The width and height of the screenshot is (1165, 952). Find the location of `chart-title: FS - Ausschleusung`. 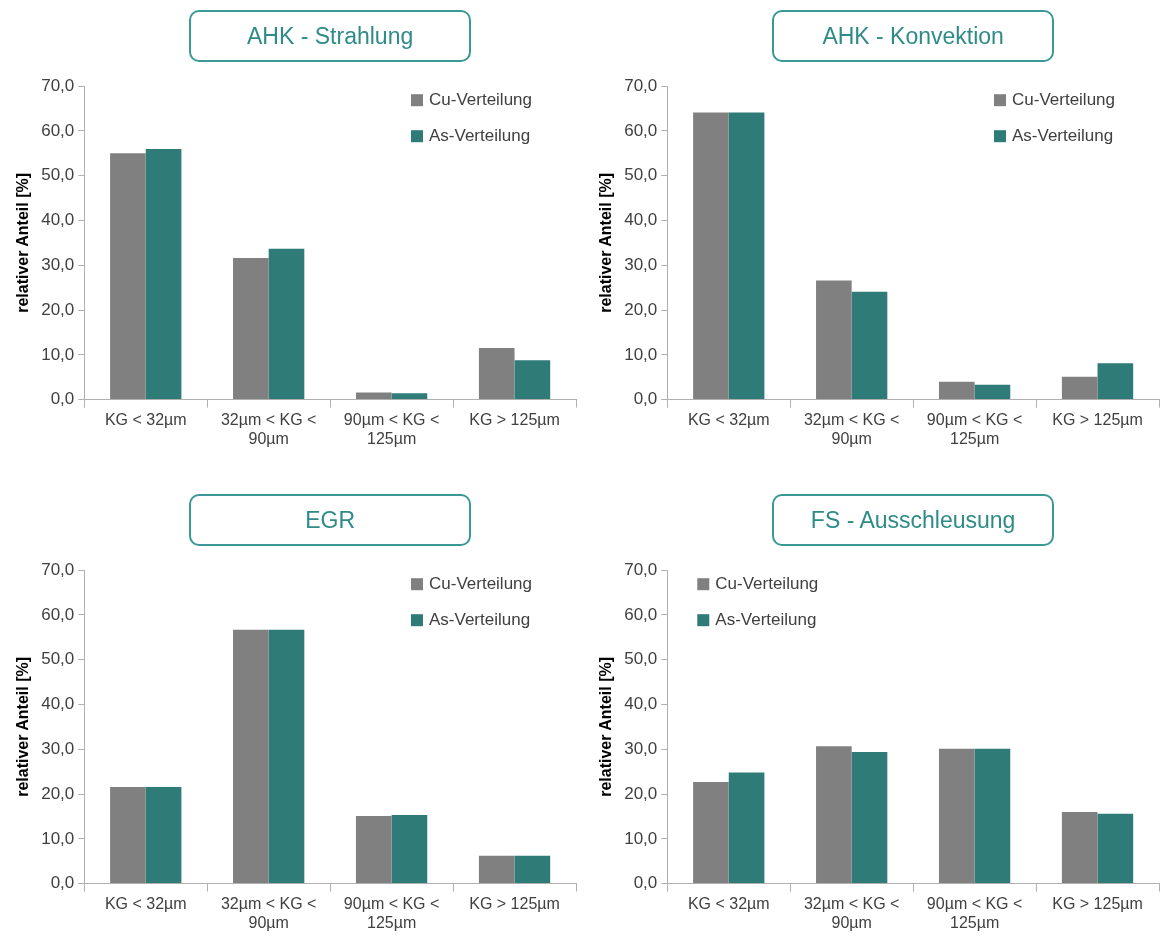

chart-title: FS - Ausschleusung is located at coordinates (913, 520).